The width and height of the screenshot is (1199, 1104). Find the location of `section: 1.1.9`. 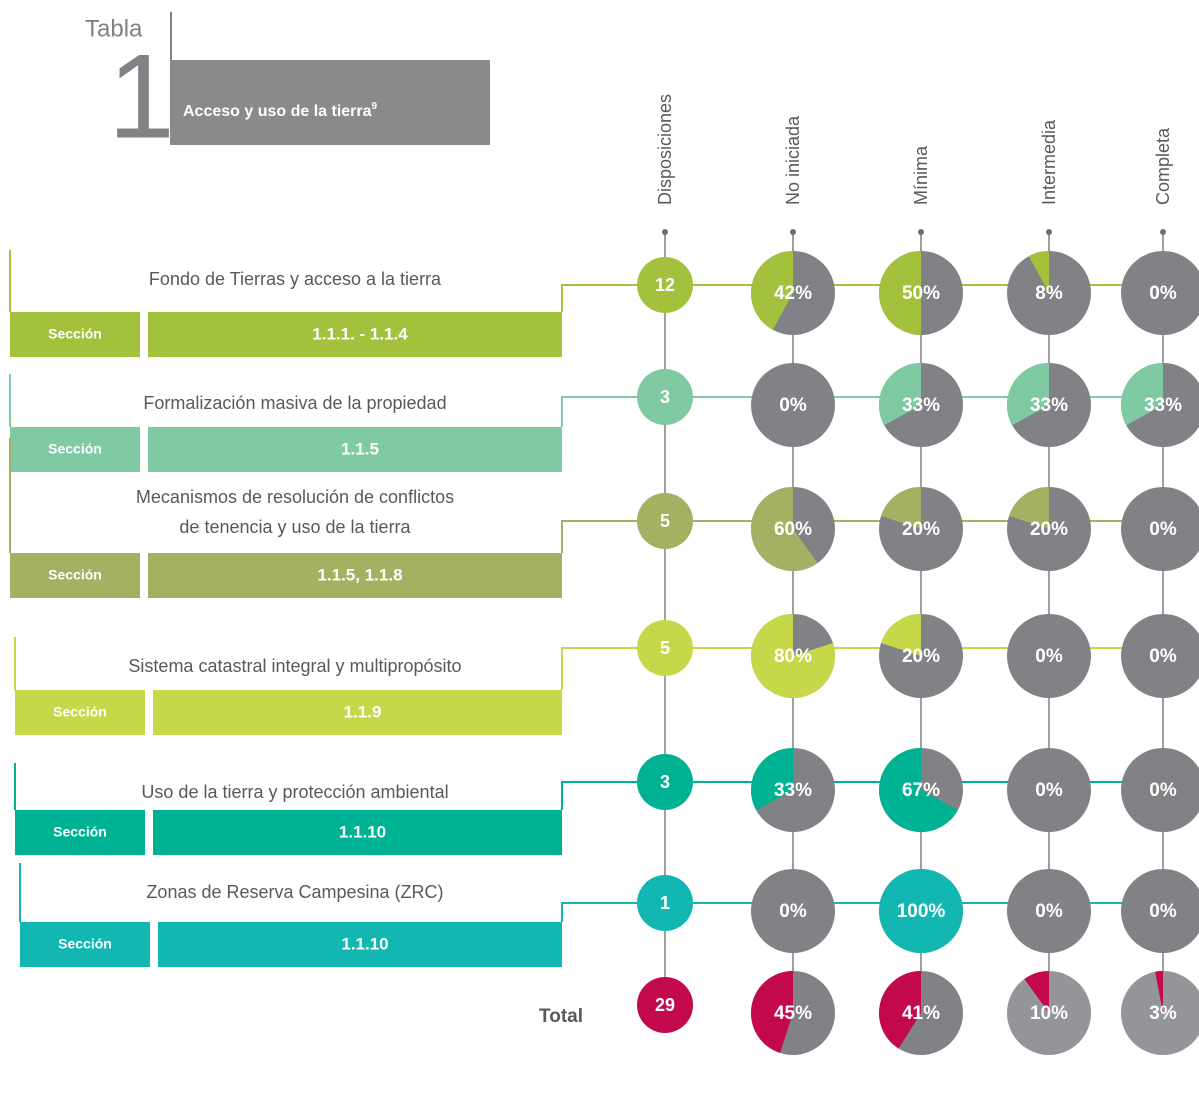

section: 1.1.9 is located at coordinates (363, 711).